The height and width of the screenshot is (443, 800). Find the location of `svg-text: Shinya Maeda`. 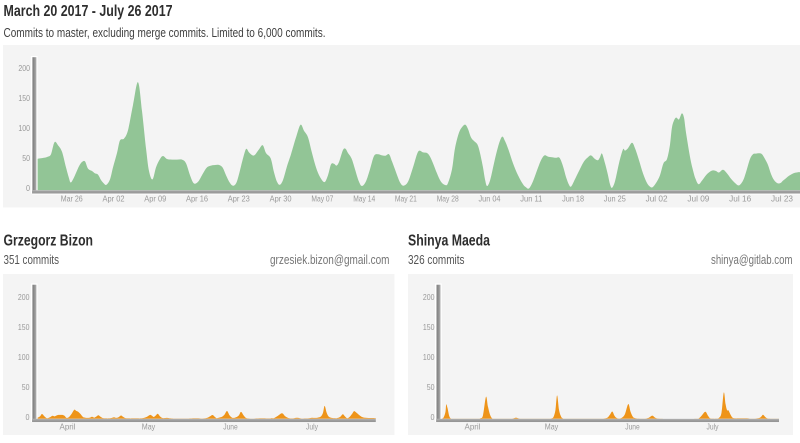

svg-text: Shinya Maeda is located at coordinates (449, 241).